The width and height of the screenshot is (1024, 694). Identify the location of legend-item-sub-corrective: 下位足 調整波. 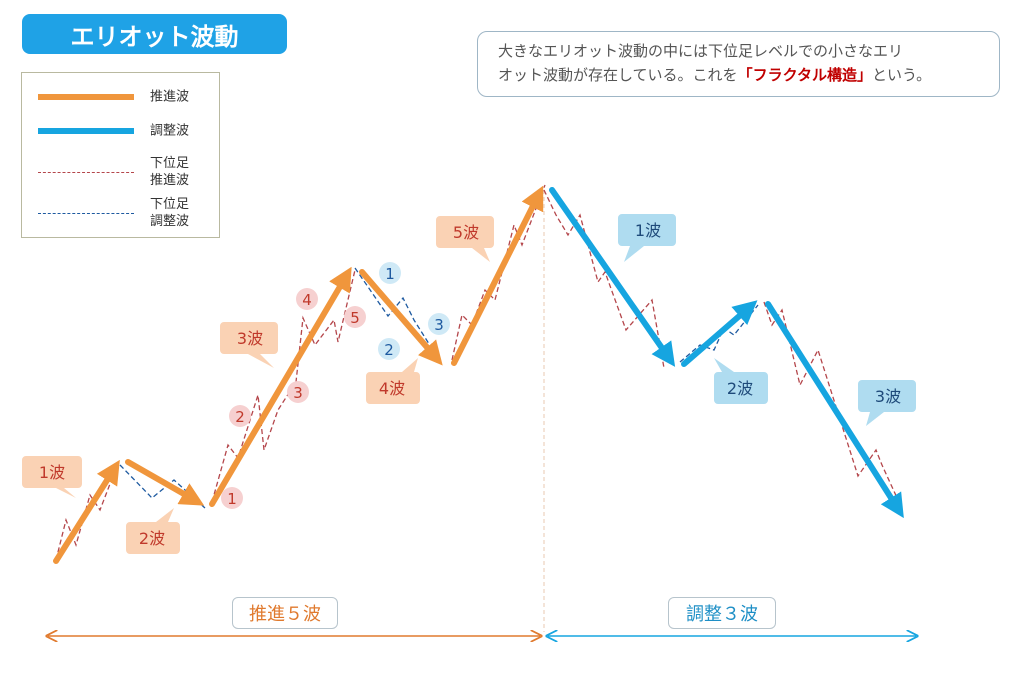
(121, 213).